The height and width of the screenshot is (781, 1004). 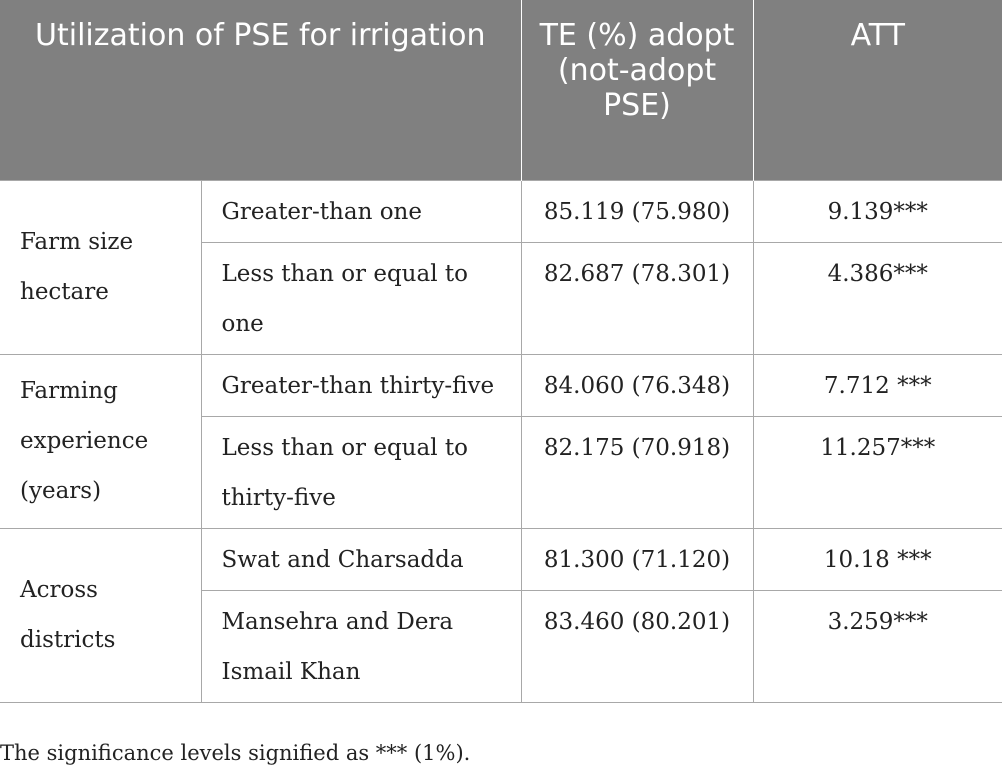 I want to click on row-te: 85.119 (75.980), so click(x=637, y=211).